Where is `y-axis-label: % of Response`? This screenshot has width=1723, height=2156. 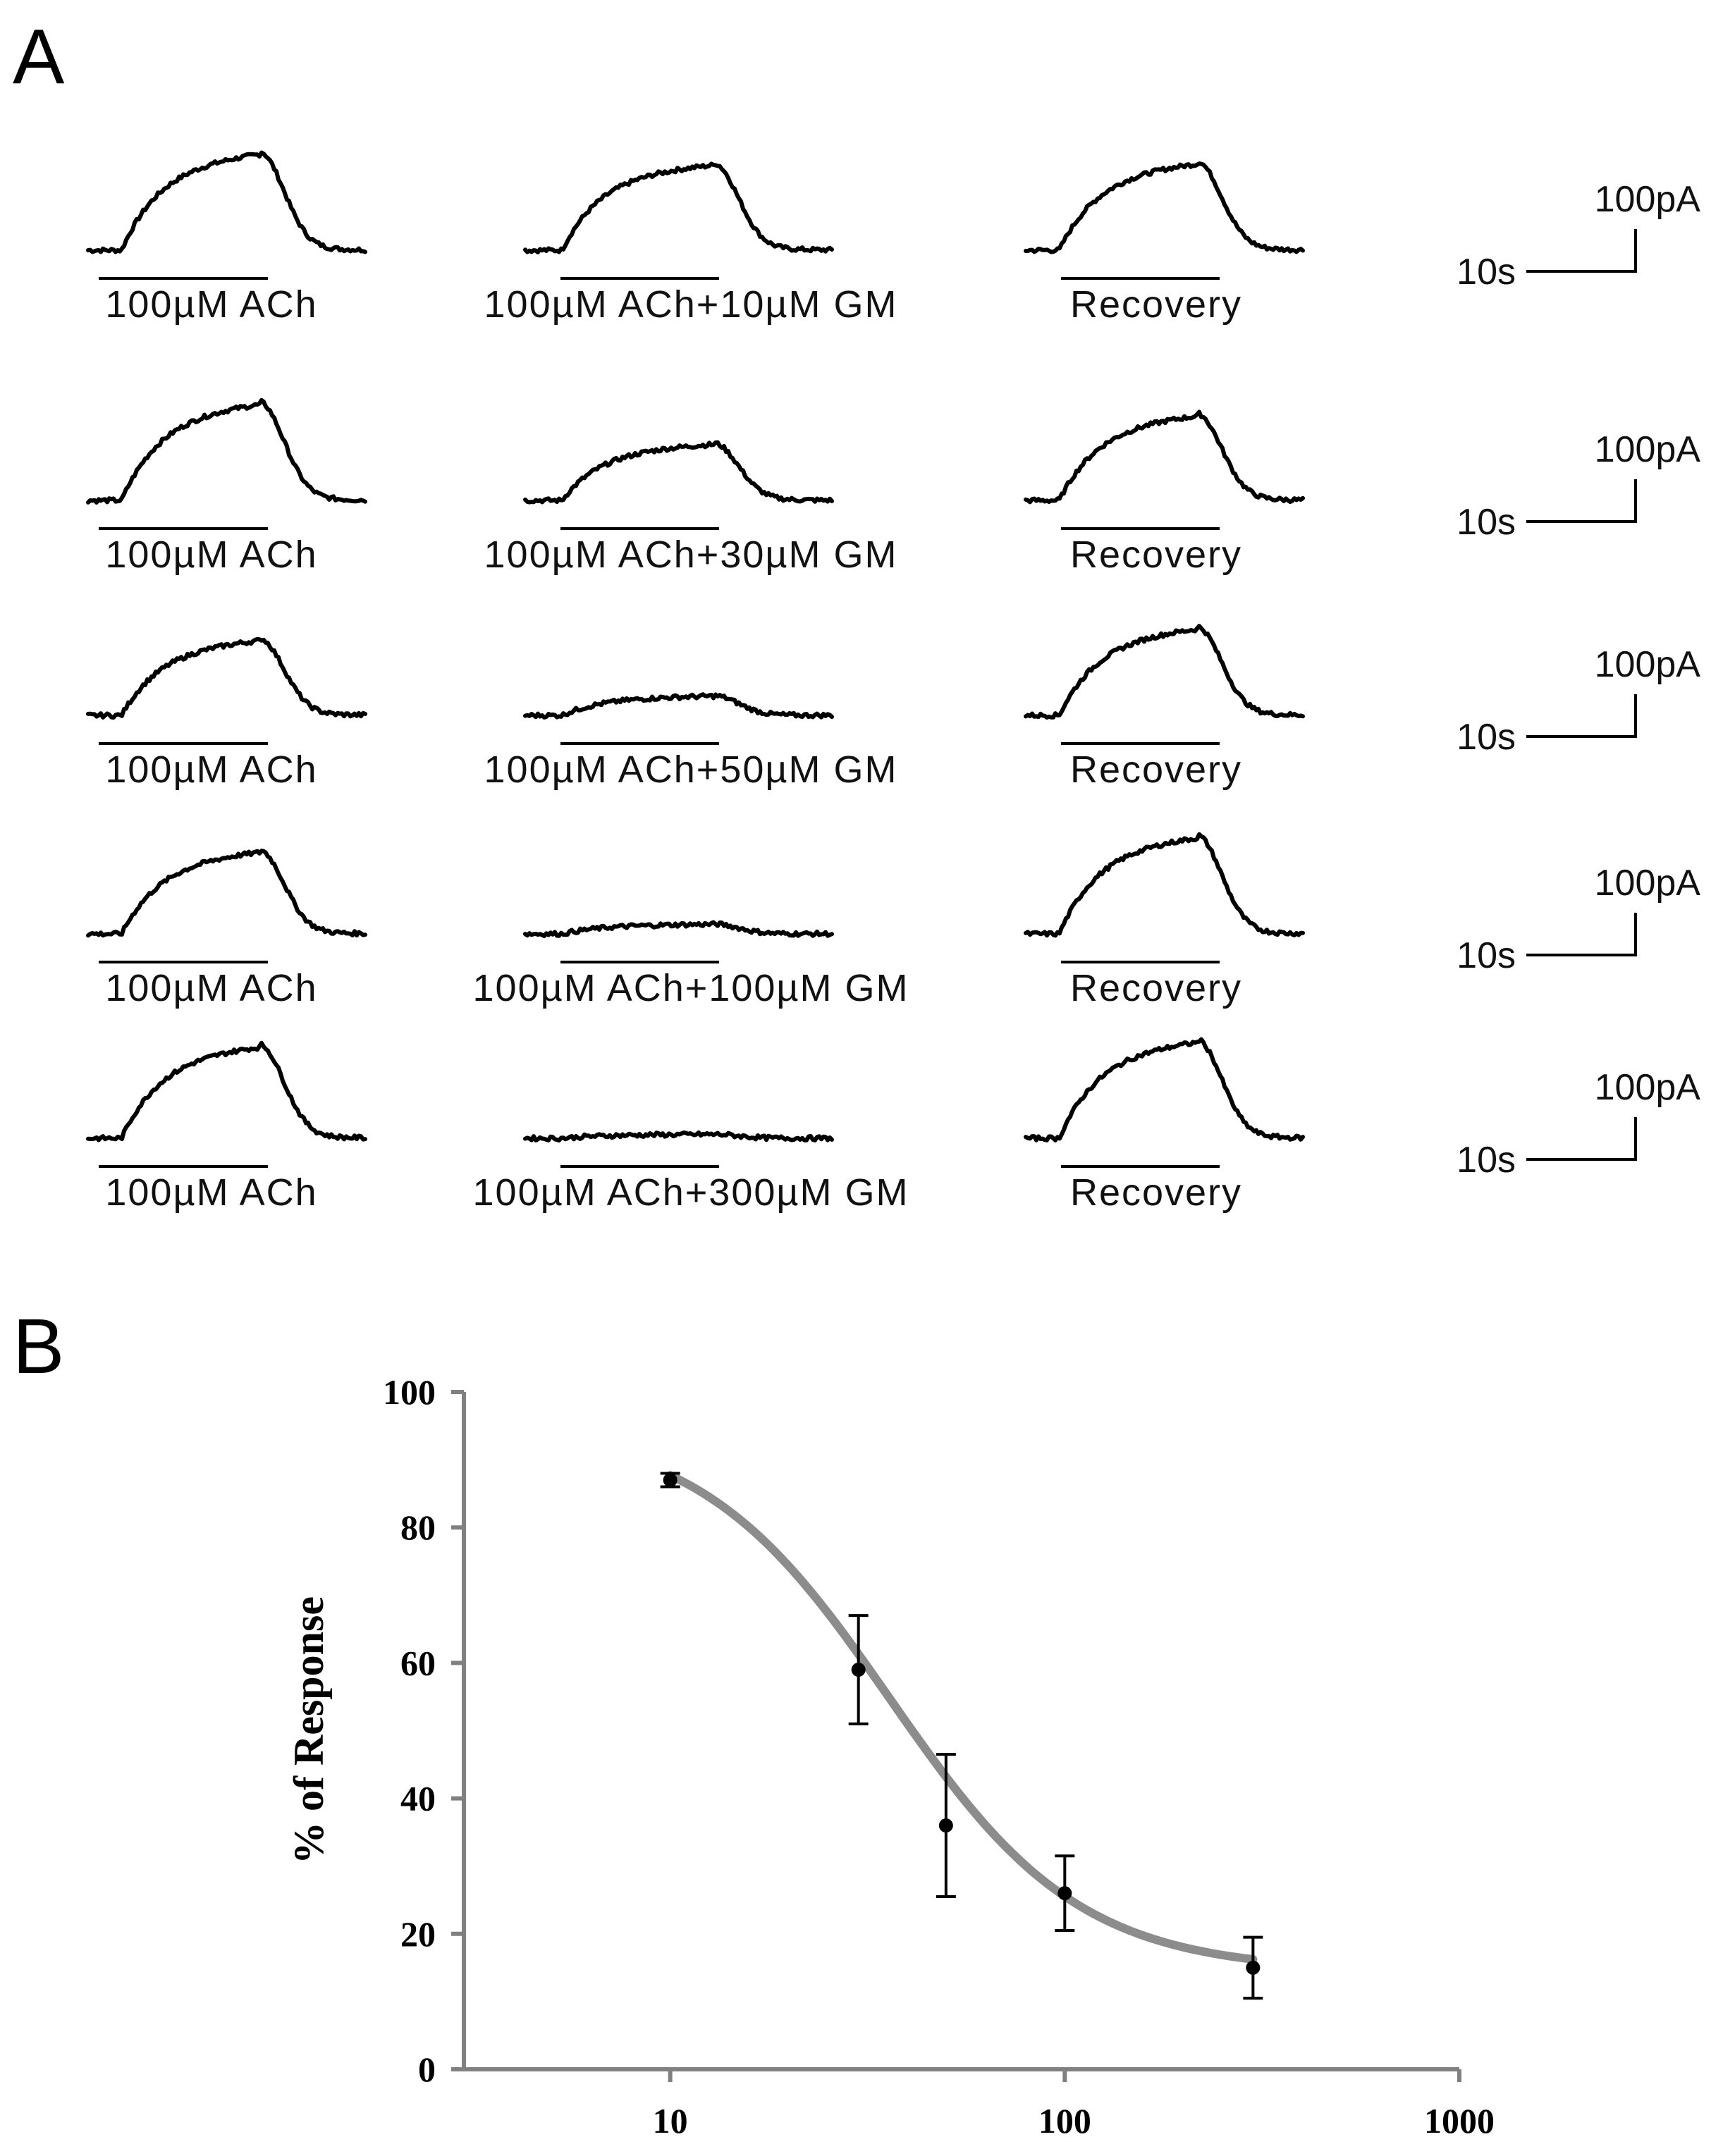 y-axis-label: % of Response is located at coordinates (309, 1730).